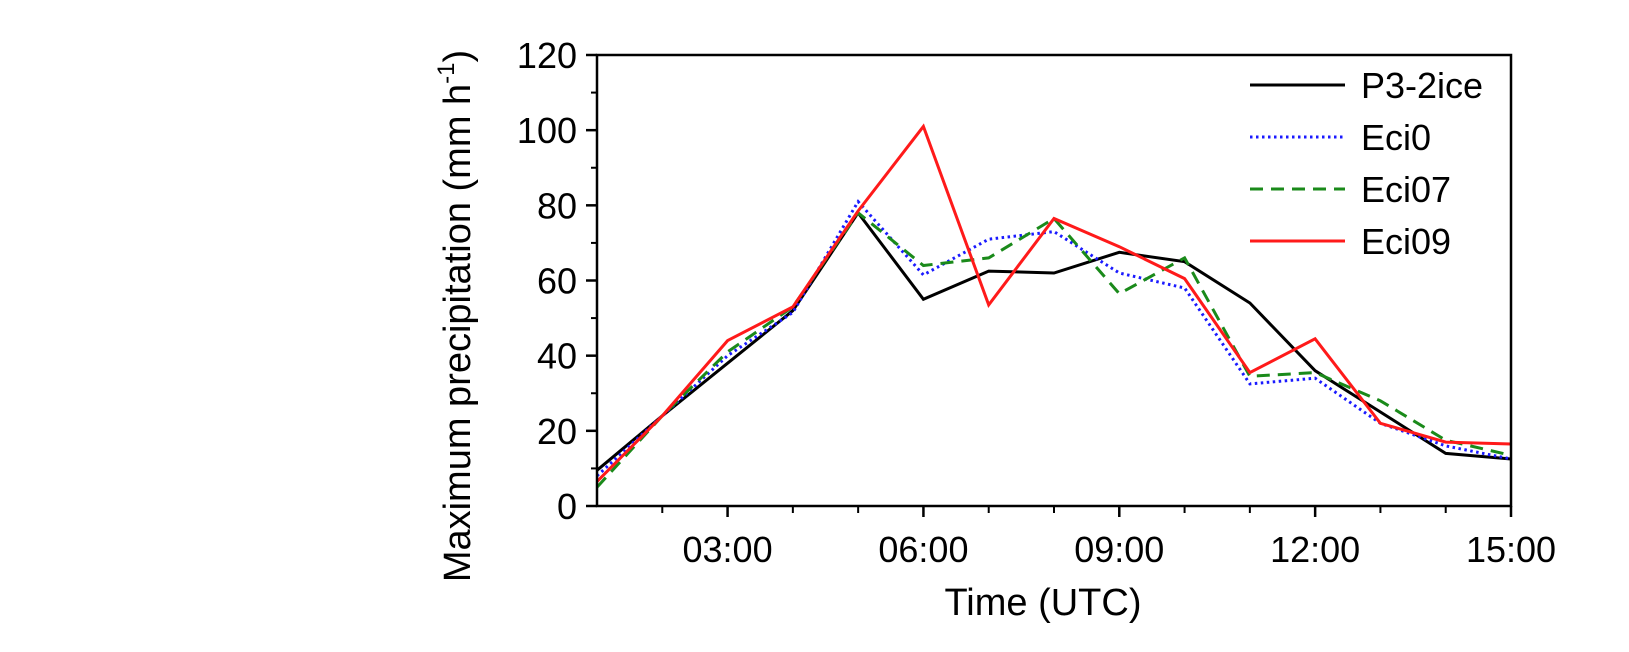 This screenshot has height=652, width=1629. Describe the element at coordinates (1406, 189) in the screenshot. I see `legend-label-eci07: Eci07` at that location.